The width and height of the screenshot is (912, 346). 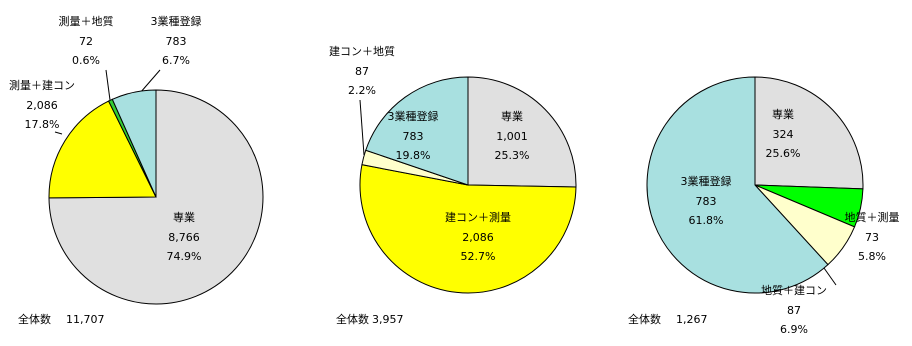 I want to click on slice-value: 73, so click(x=872, y=237).